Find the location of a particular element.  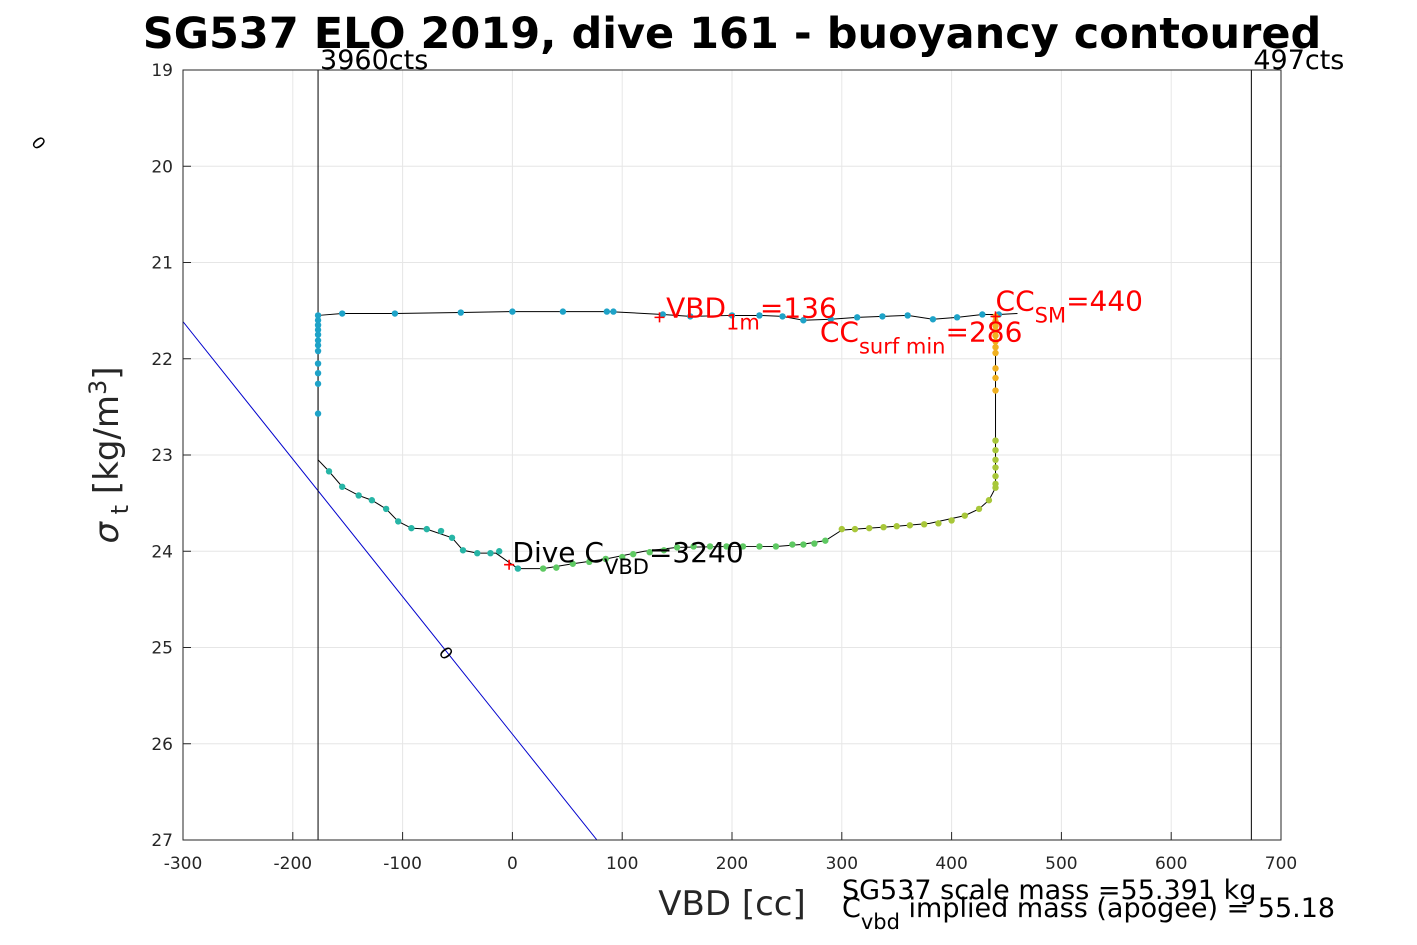

x-tick-label: -200 is located at coordinates (293, 864).